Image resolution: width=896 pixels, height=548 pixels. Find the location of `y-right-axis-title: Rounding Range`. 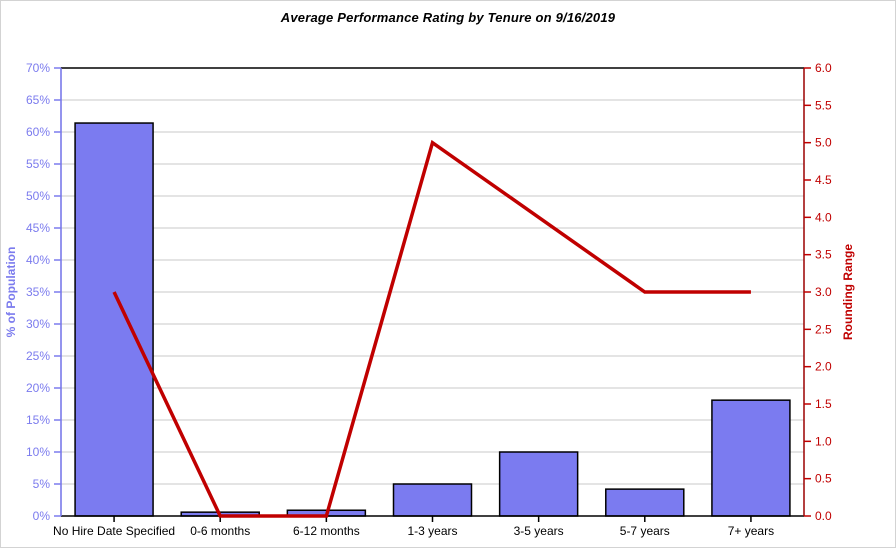

y-right-axis-title: Rounding Range is located at coordinates (848, 292).